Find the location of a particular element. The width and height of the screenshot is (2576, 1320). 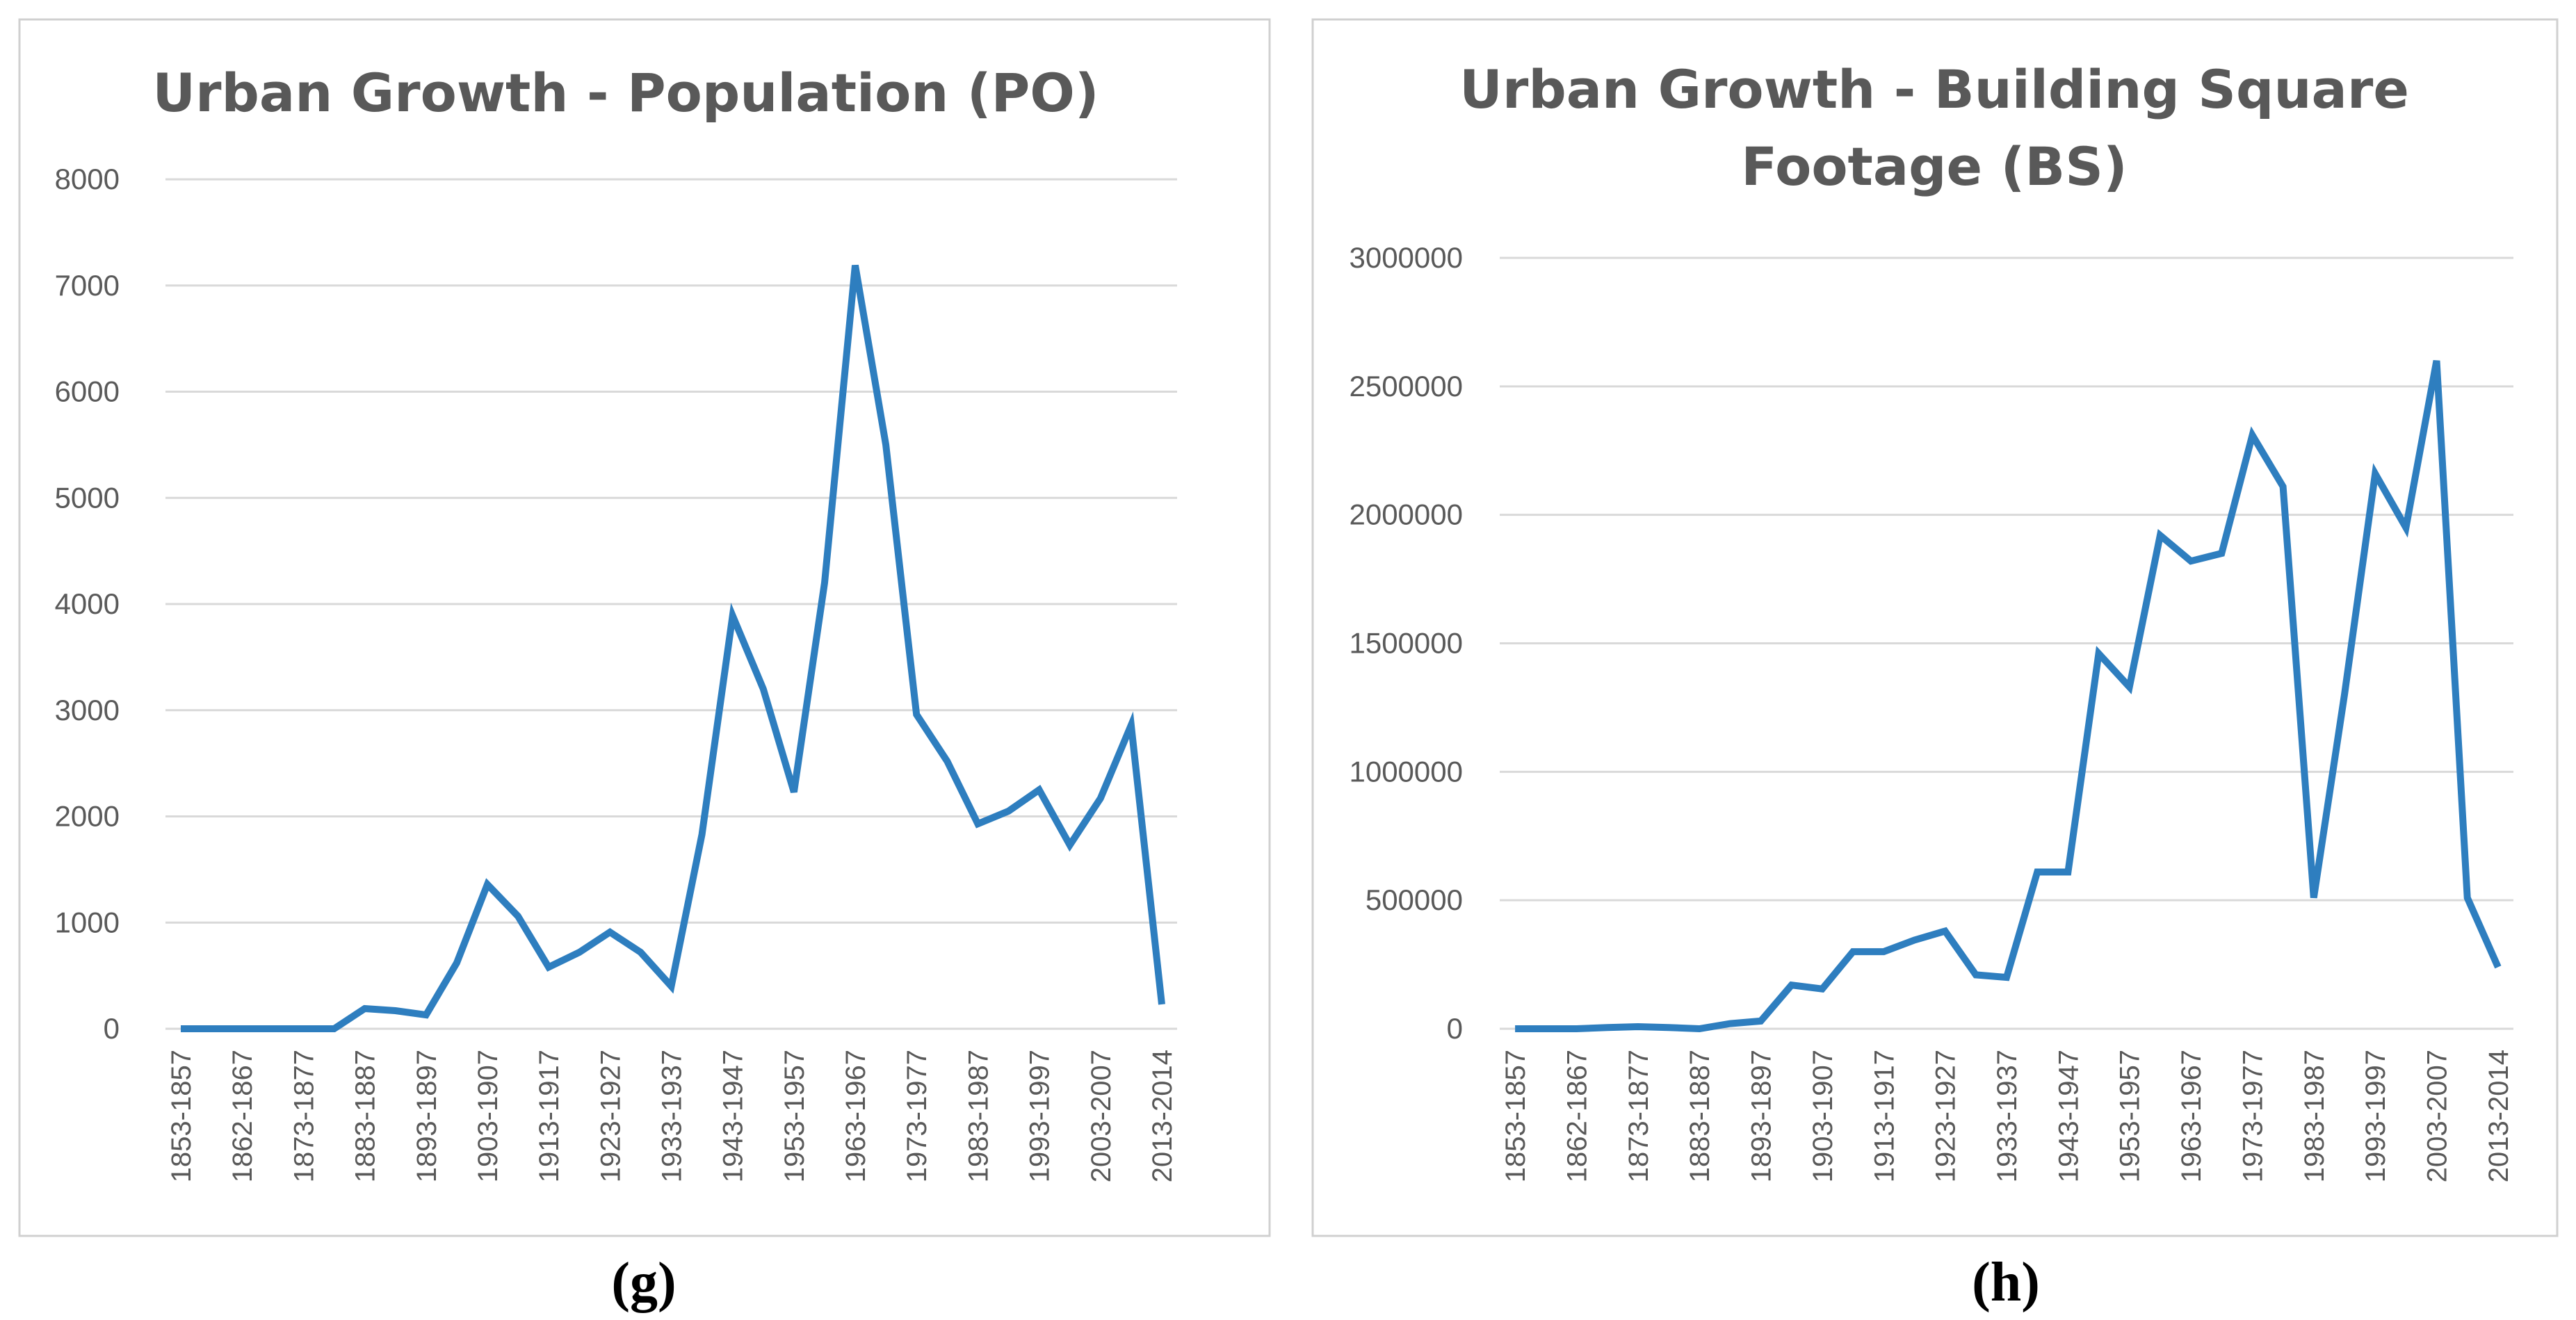

y-tick-label: 1500000 is located at coordinates (1406, 644).